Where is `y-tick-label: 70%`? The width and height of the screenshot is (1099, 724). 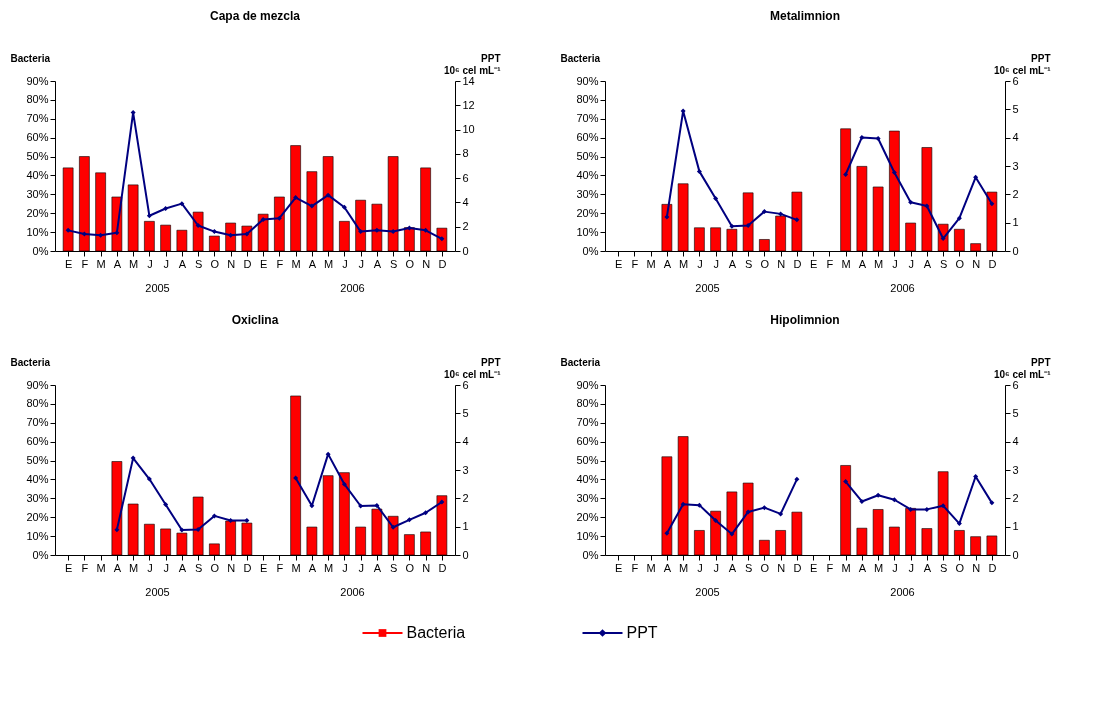
y-tick-label: 70% is located at coordinates (37, 422).